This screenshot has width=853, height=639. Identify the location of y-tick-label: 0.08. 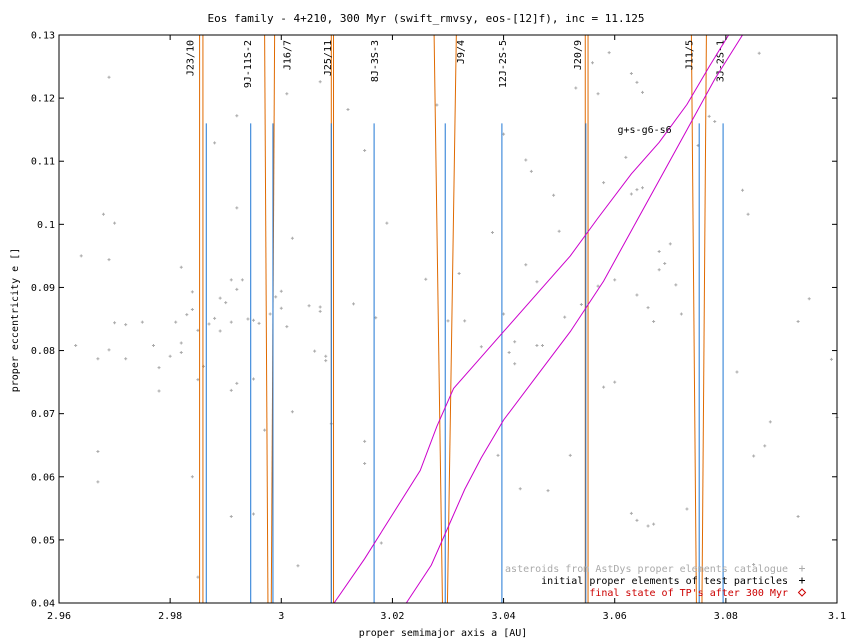
(43, 351).